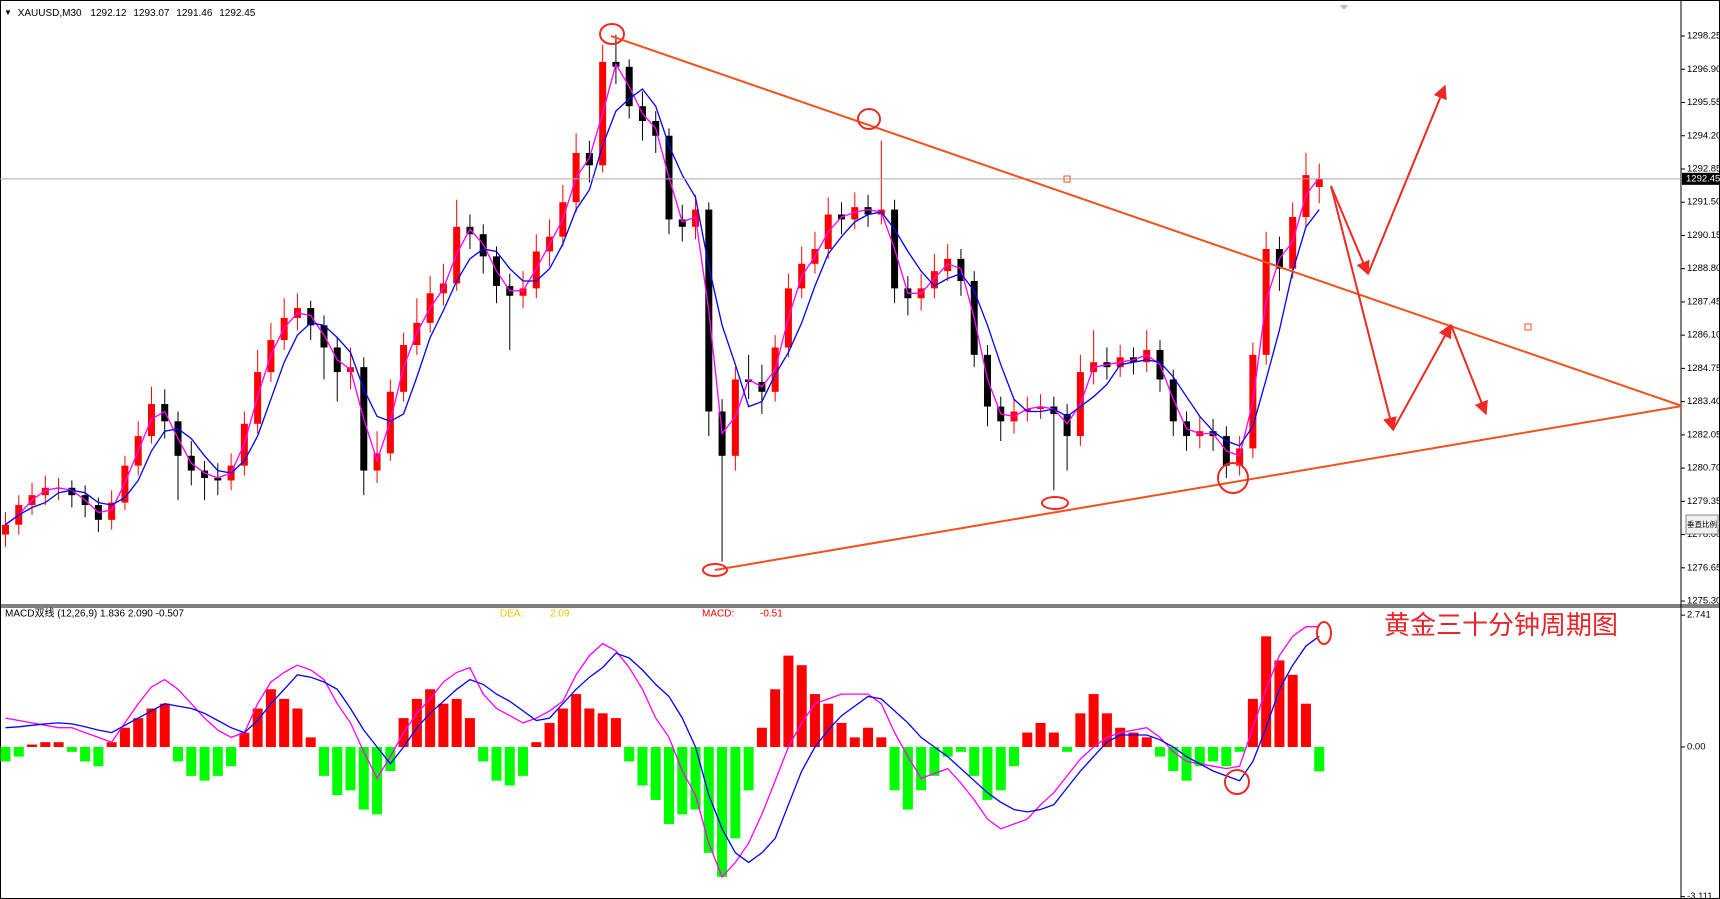  I want to click on header-low: 1291.46, so click(194, 13).